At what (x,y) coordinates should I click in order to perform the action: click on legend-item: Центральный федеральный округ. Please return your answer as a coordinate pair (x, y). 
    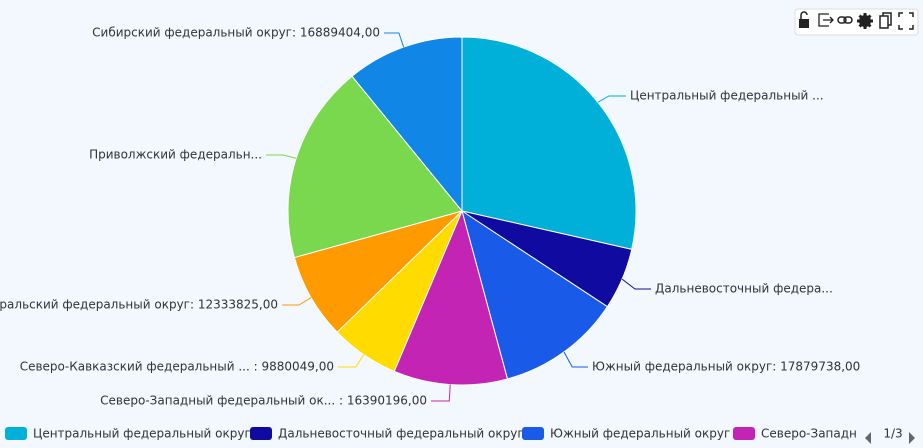
    Looking at the image, I should click on (128, 434).